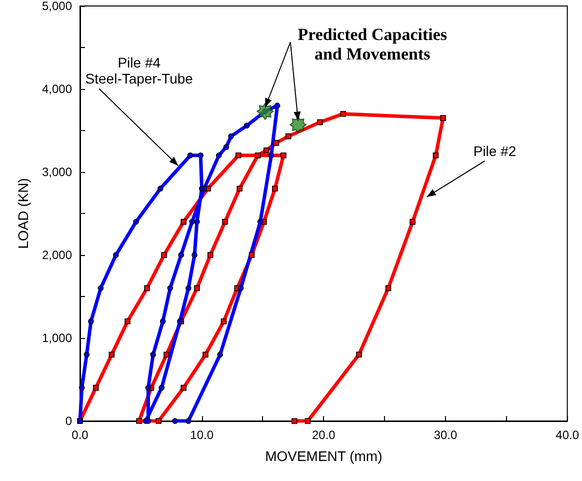  What do you see at coordinates (23, 213) in the screenshot?
I see `y-axis-title: LOAD (KN)` at bounding box center [23, 213].